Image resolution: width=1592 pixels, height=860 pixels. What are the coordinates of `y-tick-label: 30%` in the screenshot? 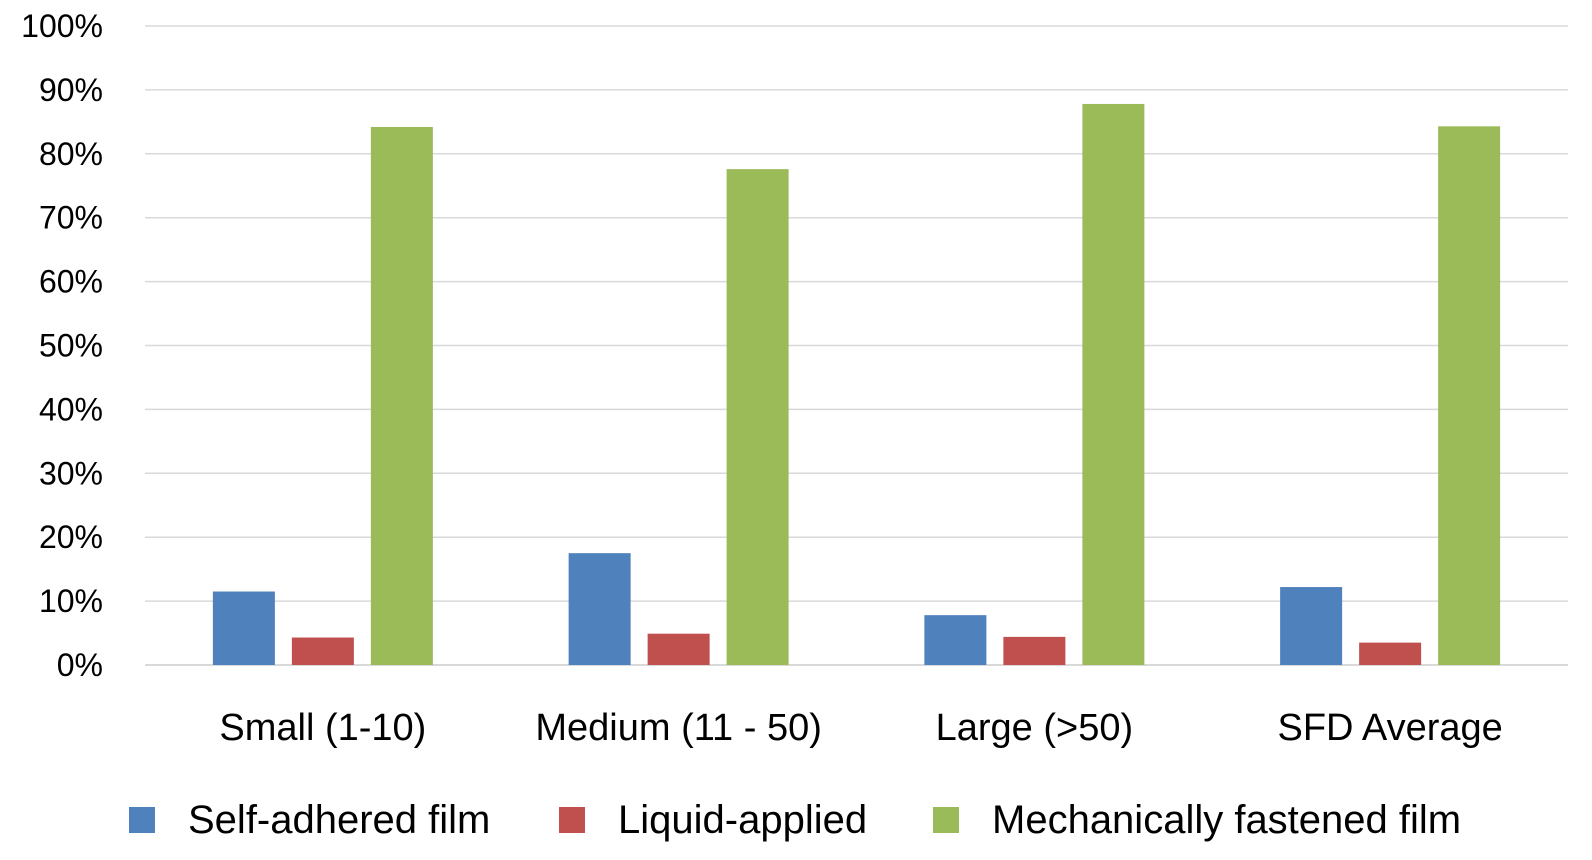 It's located at (71, 473).